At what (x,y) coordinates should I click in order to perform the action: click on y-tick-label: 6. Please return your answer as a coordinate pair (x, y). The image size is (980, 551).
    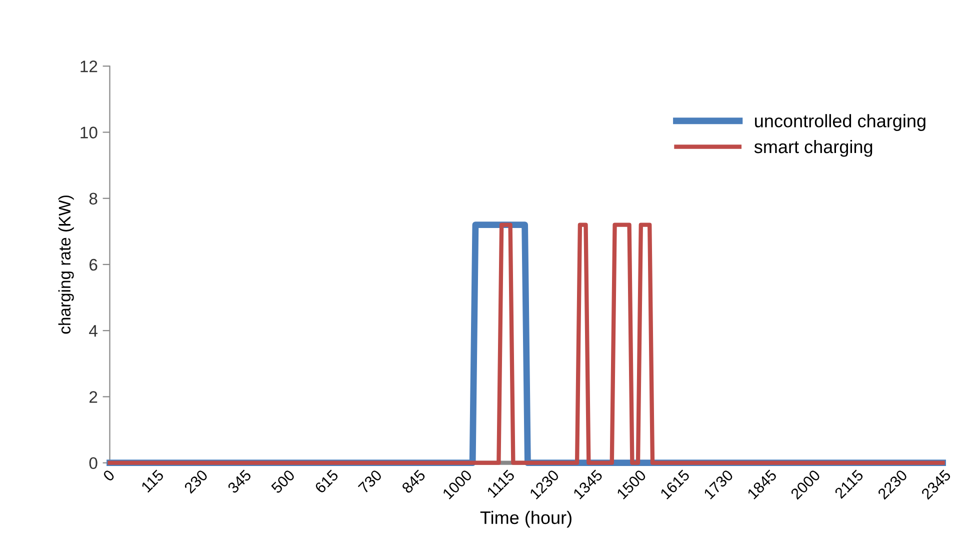
    Looking at the image, I should click on (94, 264).